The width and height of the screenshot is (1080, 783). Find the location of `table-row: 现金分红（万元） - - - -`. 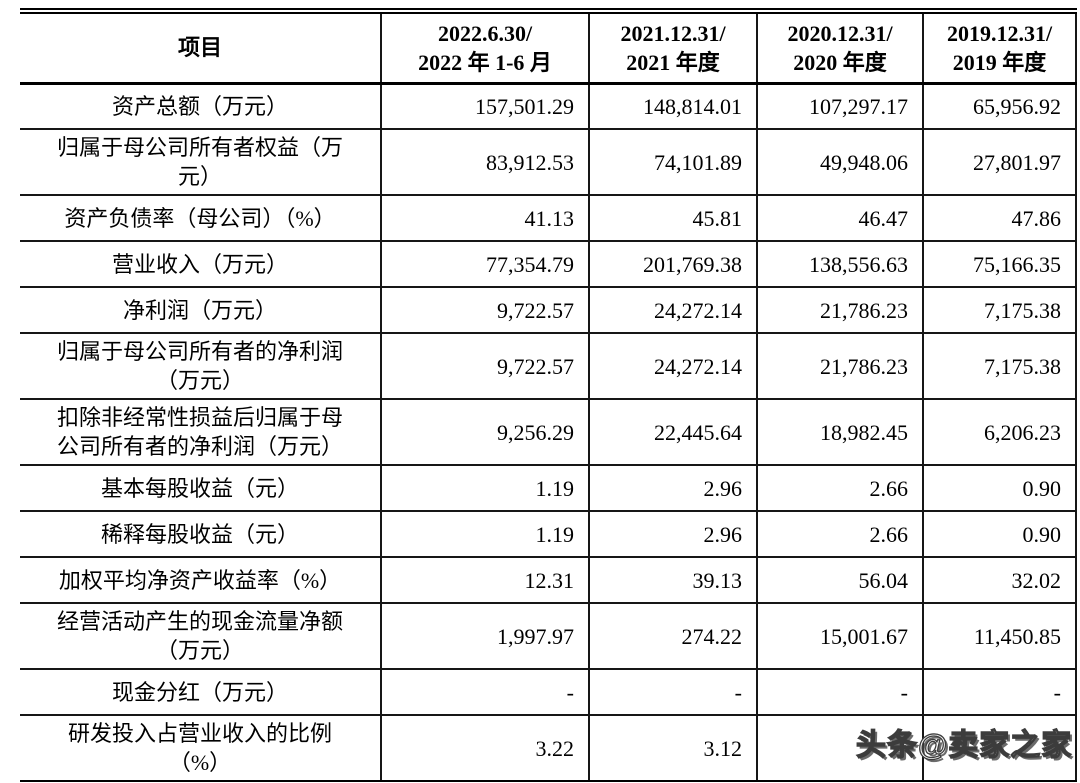

table-row: 现金分红（万元） - - - - is located at coordinates (548, 692).